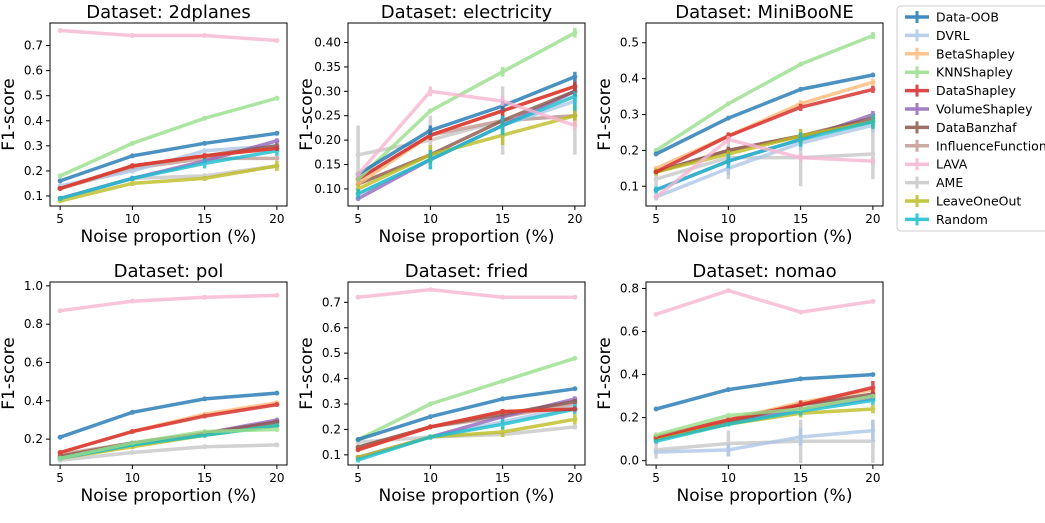 Image resolution: width=1045 pixels, height=523 pixels. I want to click on y-tick-label: 0.7, so click(33, 46).